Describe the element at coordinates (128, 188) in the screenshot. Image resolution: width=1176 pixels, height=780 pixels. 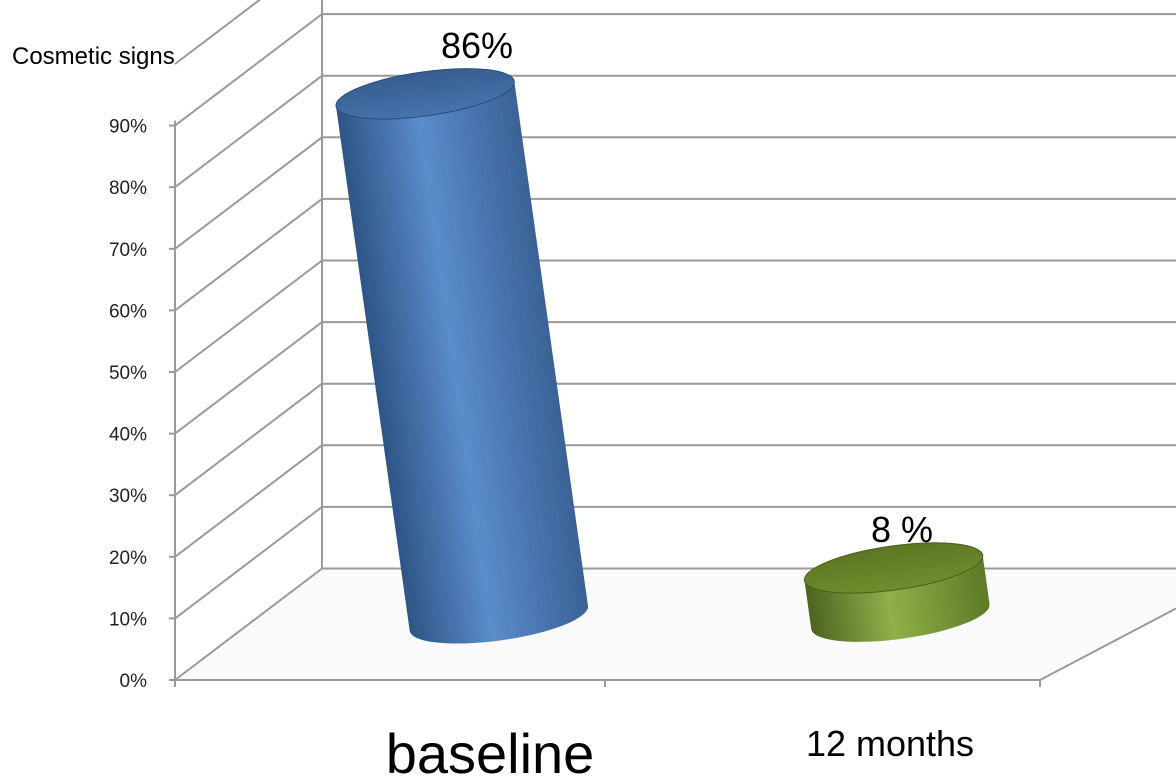
I see `y-tick-label: 80%` at that location.